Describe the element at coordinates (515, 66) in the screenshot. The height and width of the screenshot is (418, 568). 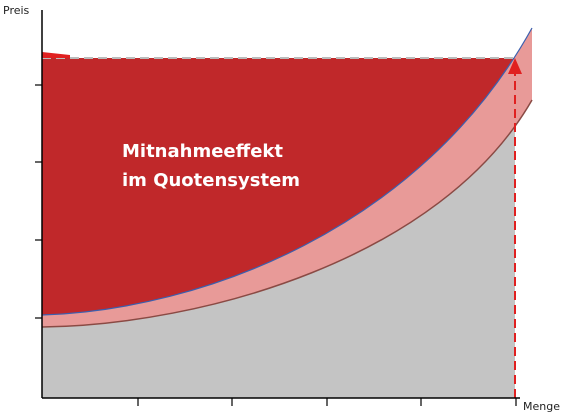
I see `arrow-head` at that location.